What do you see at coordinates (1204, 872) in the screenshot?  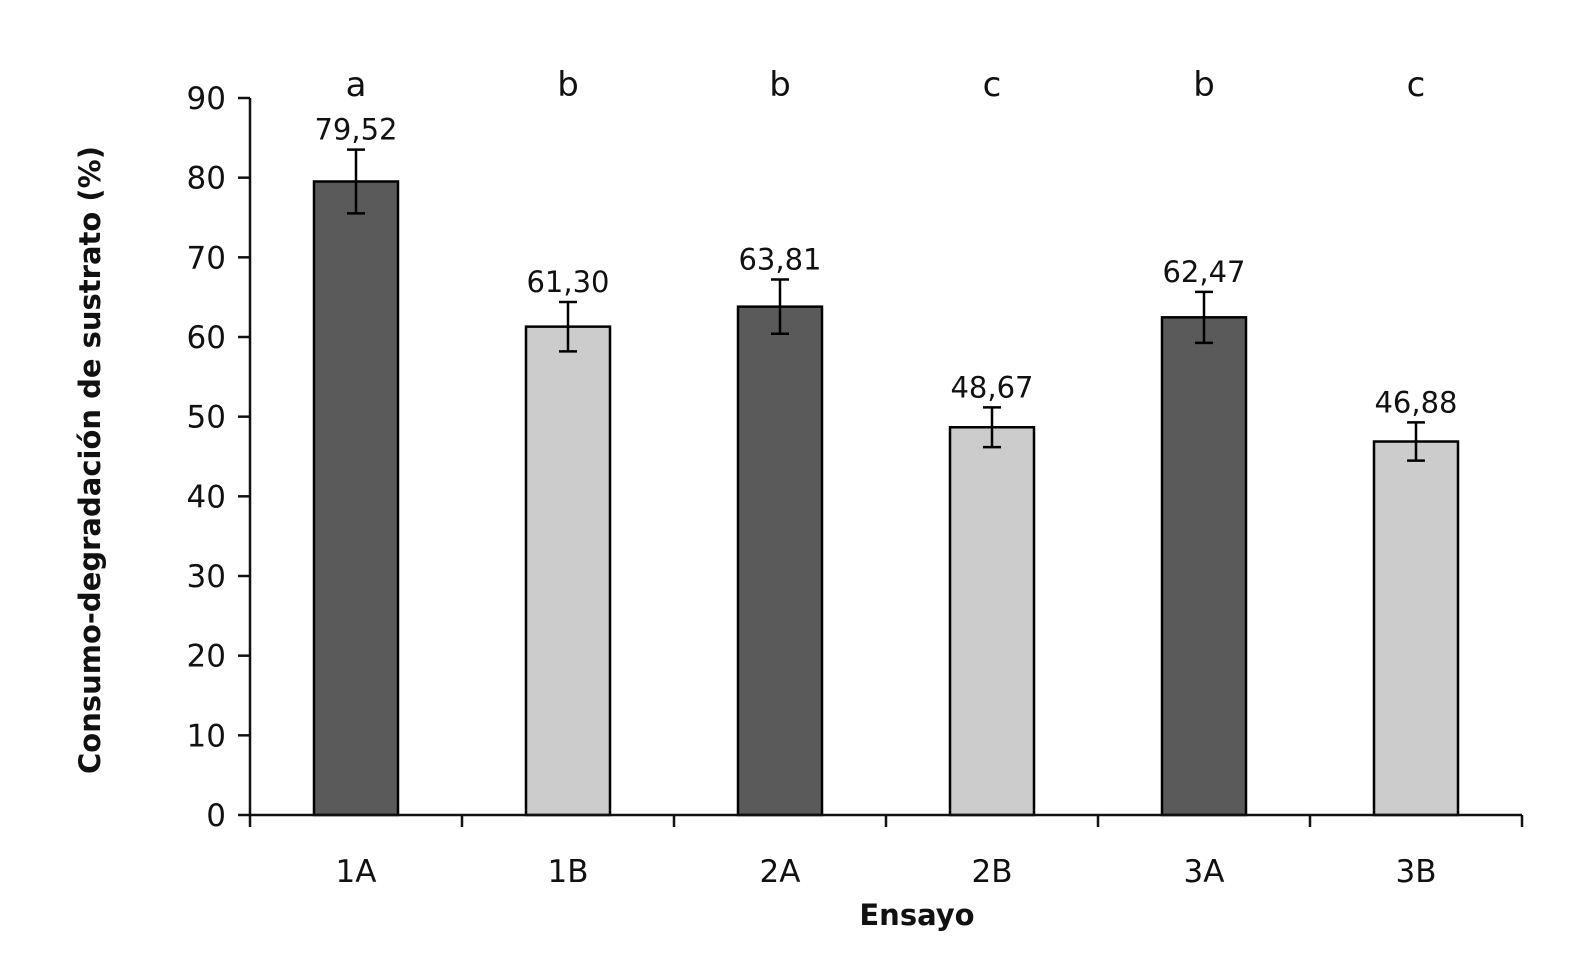 I see `x-tick-label: 3A` at bounding box center [1204, 872].